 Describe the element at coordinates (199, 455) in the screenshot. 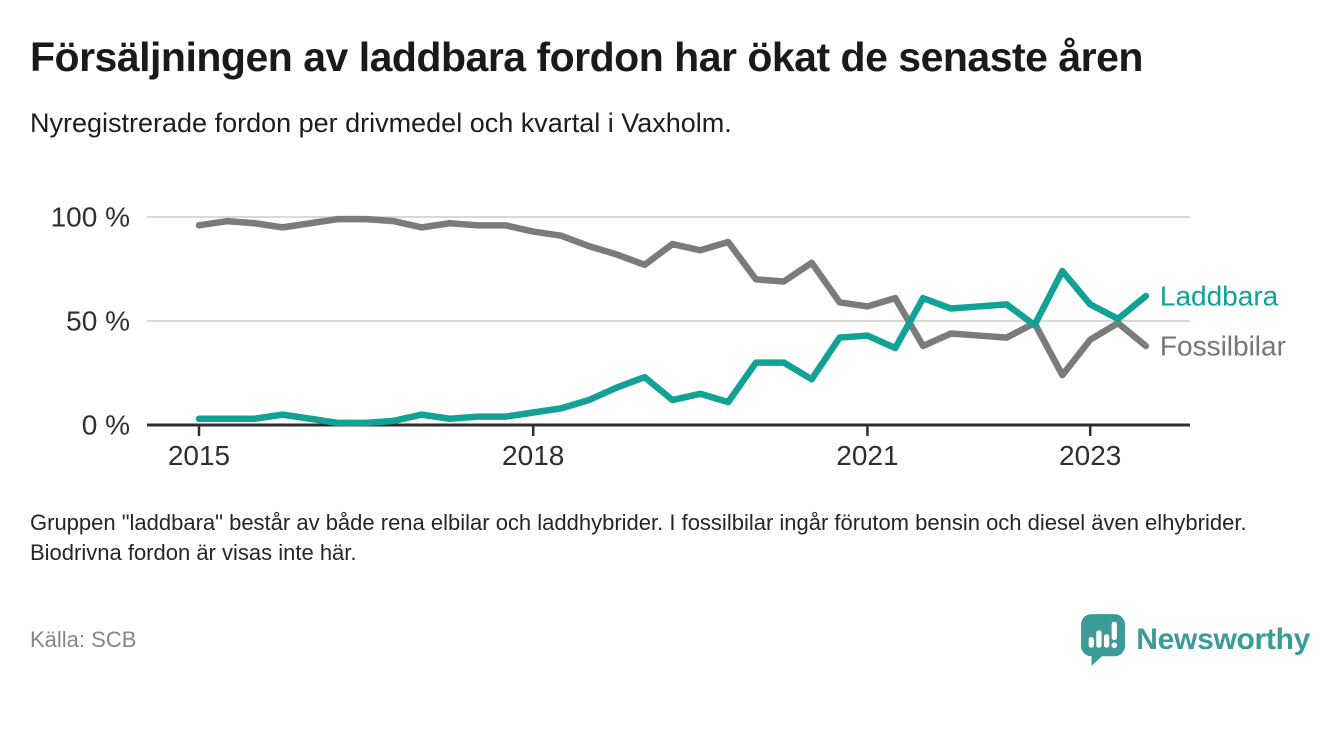

I see `x-tick-label: 2015` at that location.